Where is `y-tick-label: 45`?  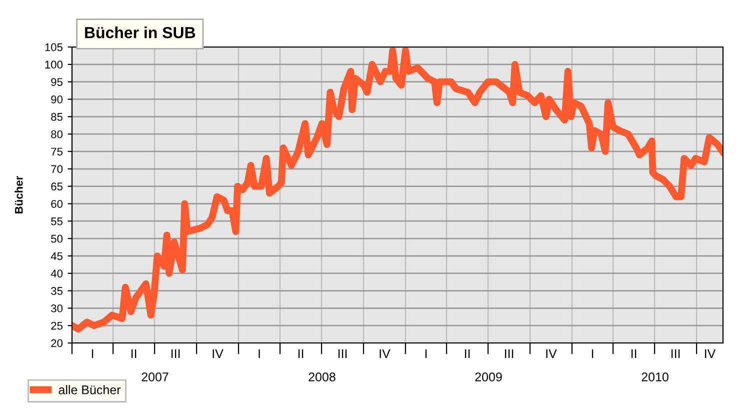
y-tick-label: 45 is located at coordinates (56, 256).